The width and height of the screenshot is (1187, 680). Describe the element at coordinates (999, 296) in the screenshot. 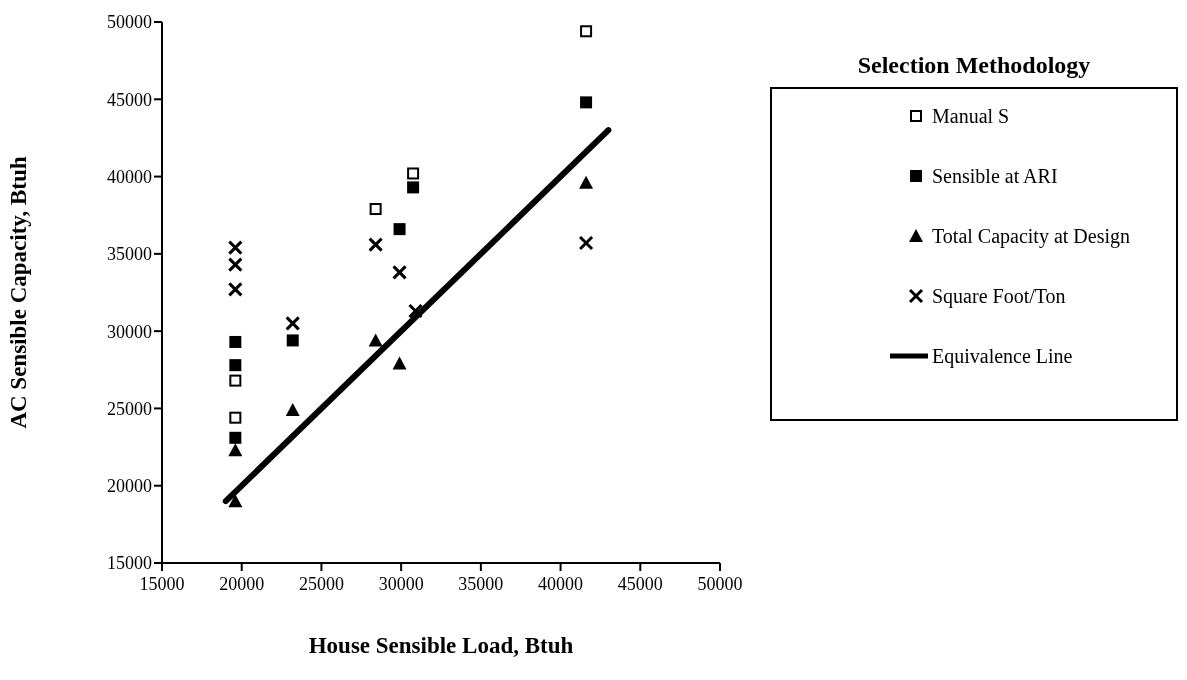

I see `legend-label: Square Foot/Ton` at that location.